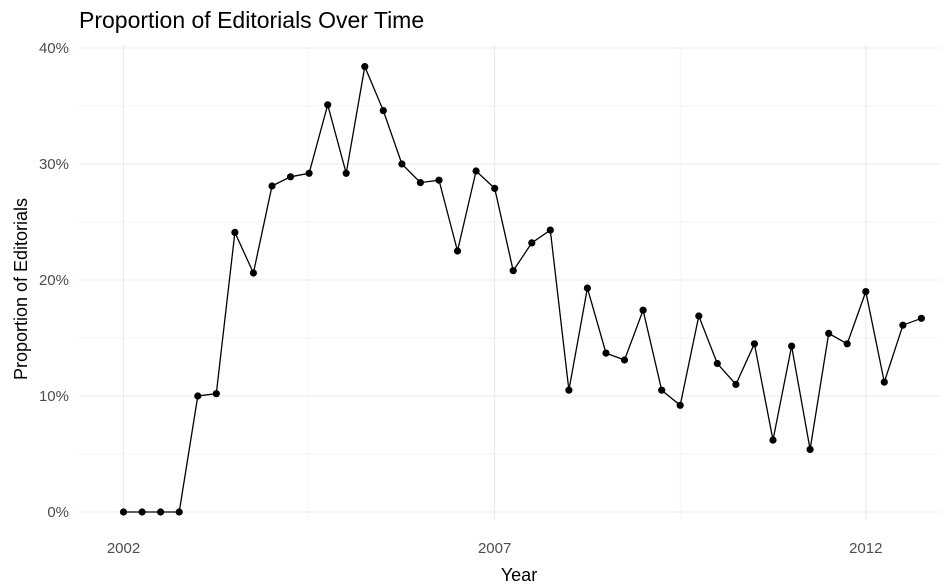 This screenshot has height=584, width=943. I want to click on x-axis-title: Year, so click(519, 574).